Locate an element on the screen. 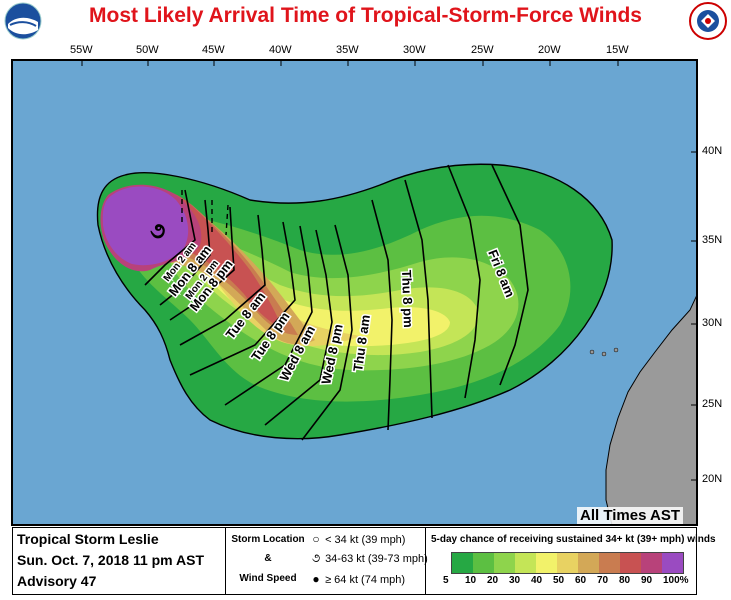 The width and height of the screenshot is (731, 600). lon-label: 20W is located at coordinates (549, 50).